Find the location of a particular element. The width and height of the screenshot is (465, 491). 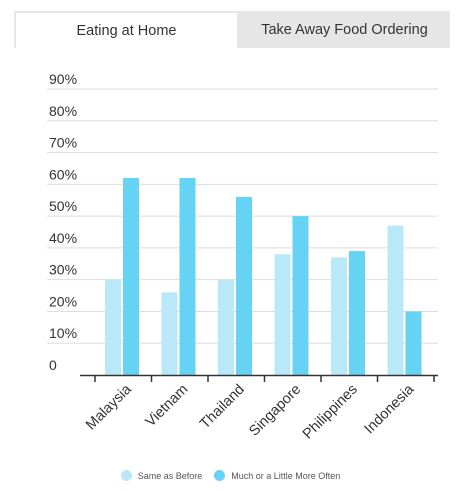

y-tick-label: 30% is located at coordinates (63, 270).